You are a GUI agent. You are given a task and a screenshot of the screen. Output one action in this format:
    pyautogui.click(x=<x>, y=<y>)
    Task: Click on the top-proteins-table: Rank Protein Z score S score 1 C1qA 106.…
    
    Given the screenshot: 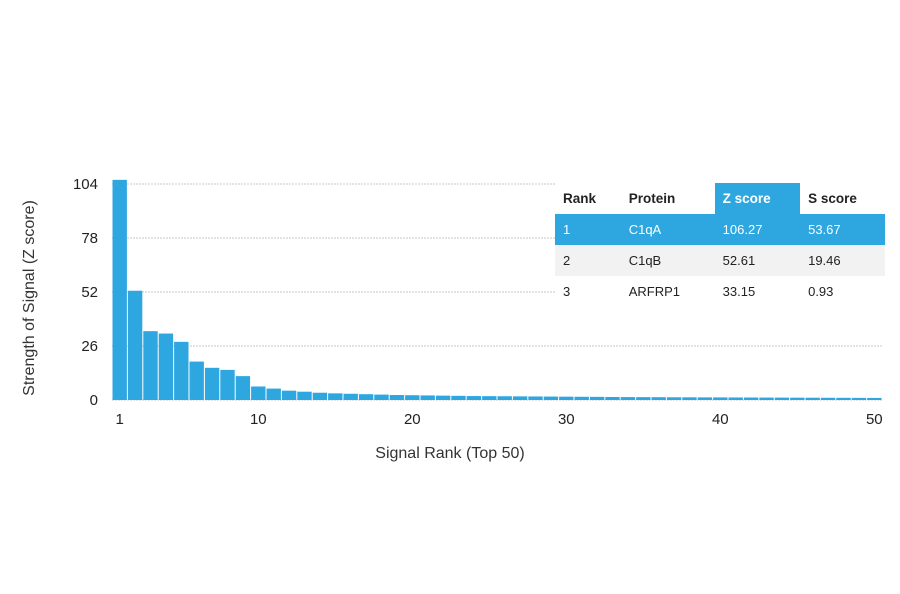 What is the action you would take?
    pyautogui.click(x=720, y=245)
    